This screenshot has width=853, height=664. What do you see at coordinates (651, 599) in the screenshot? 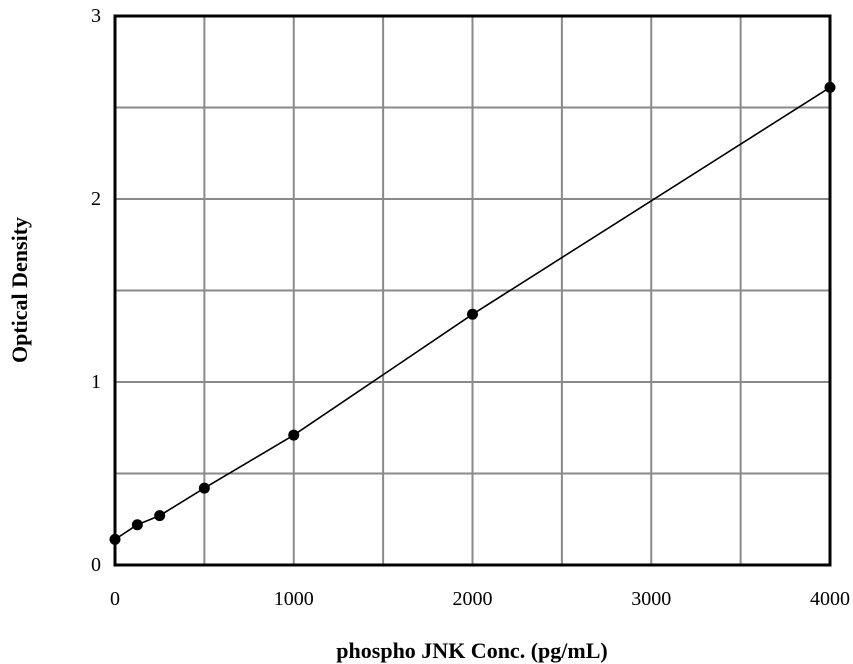
I see `x-tick-label: 3000` at bounding box center [651, 599].